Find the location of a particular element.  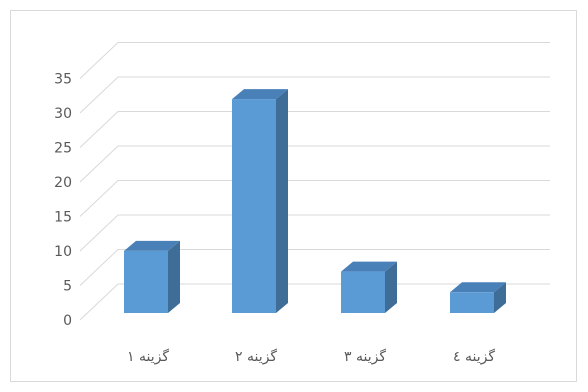

y-tick-label: 15 is located at coordinates (63, 218).